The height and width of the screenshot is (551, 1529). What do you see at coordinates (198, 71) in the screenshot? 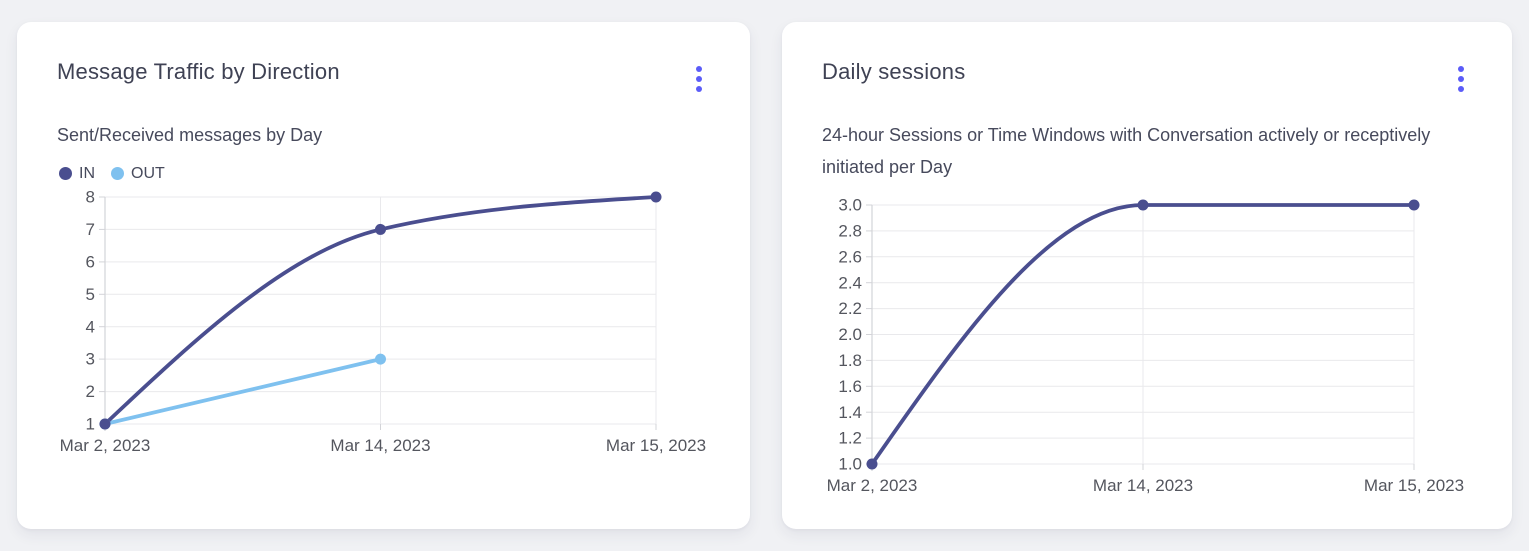
I see `card-title: Message Traffic by Direction` at bounding box center [198, 71].